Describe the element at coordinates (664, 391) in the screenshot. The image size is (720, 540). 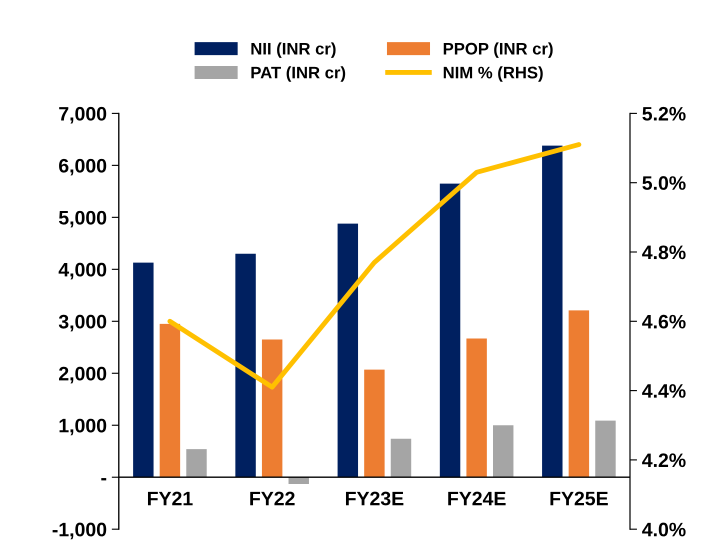
I see `y2-tick-label: 4.4%` at that location.